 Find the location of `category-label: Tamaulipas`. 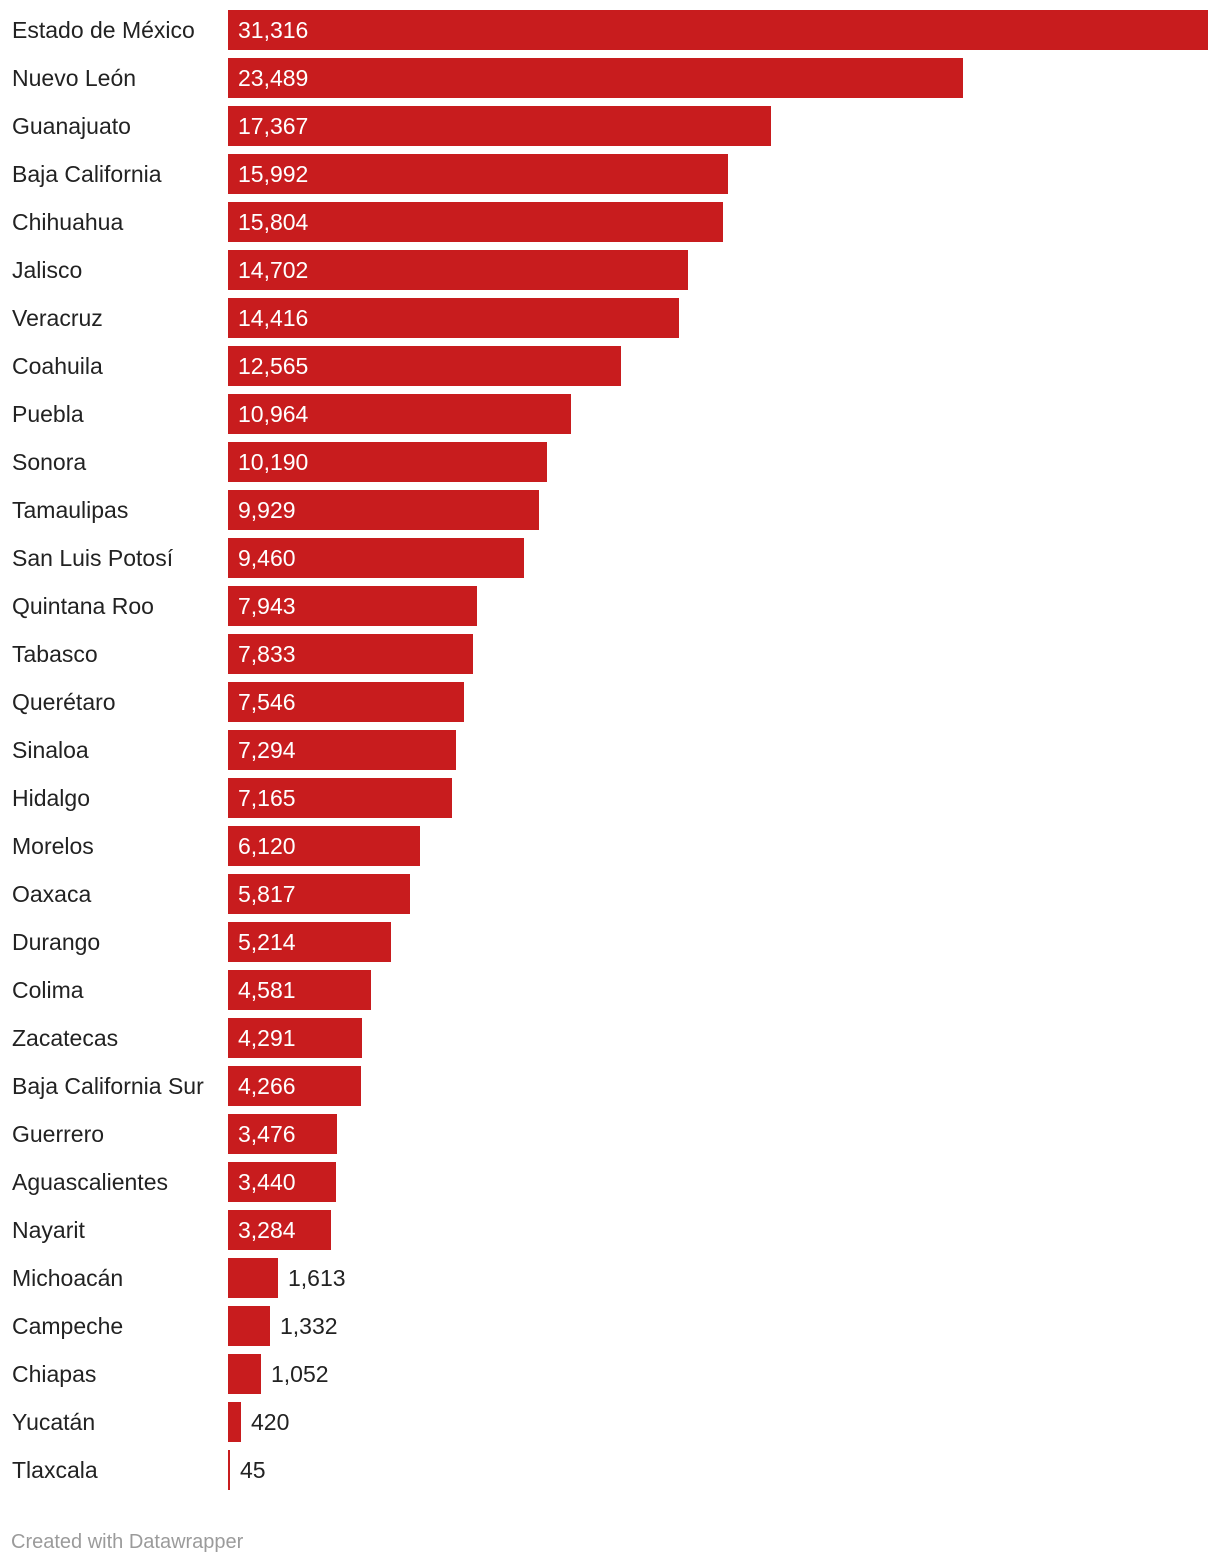

category-label: Tamaulipas is located at coordinates (70, 510).